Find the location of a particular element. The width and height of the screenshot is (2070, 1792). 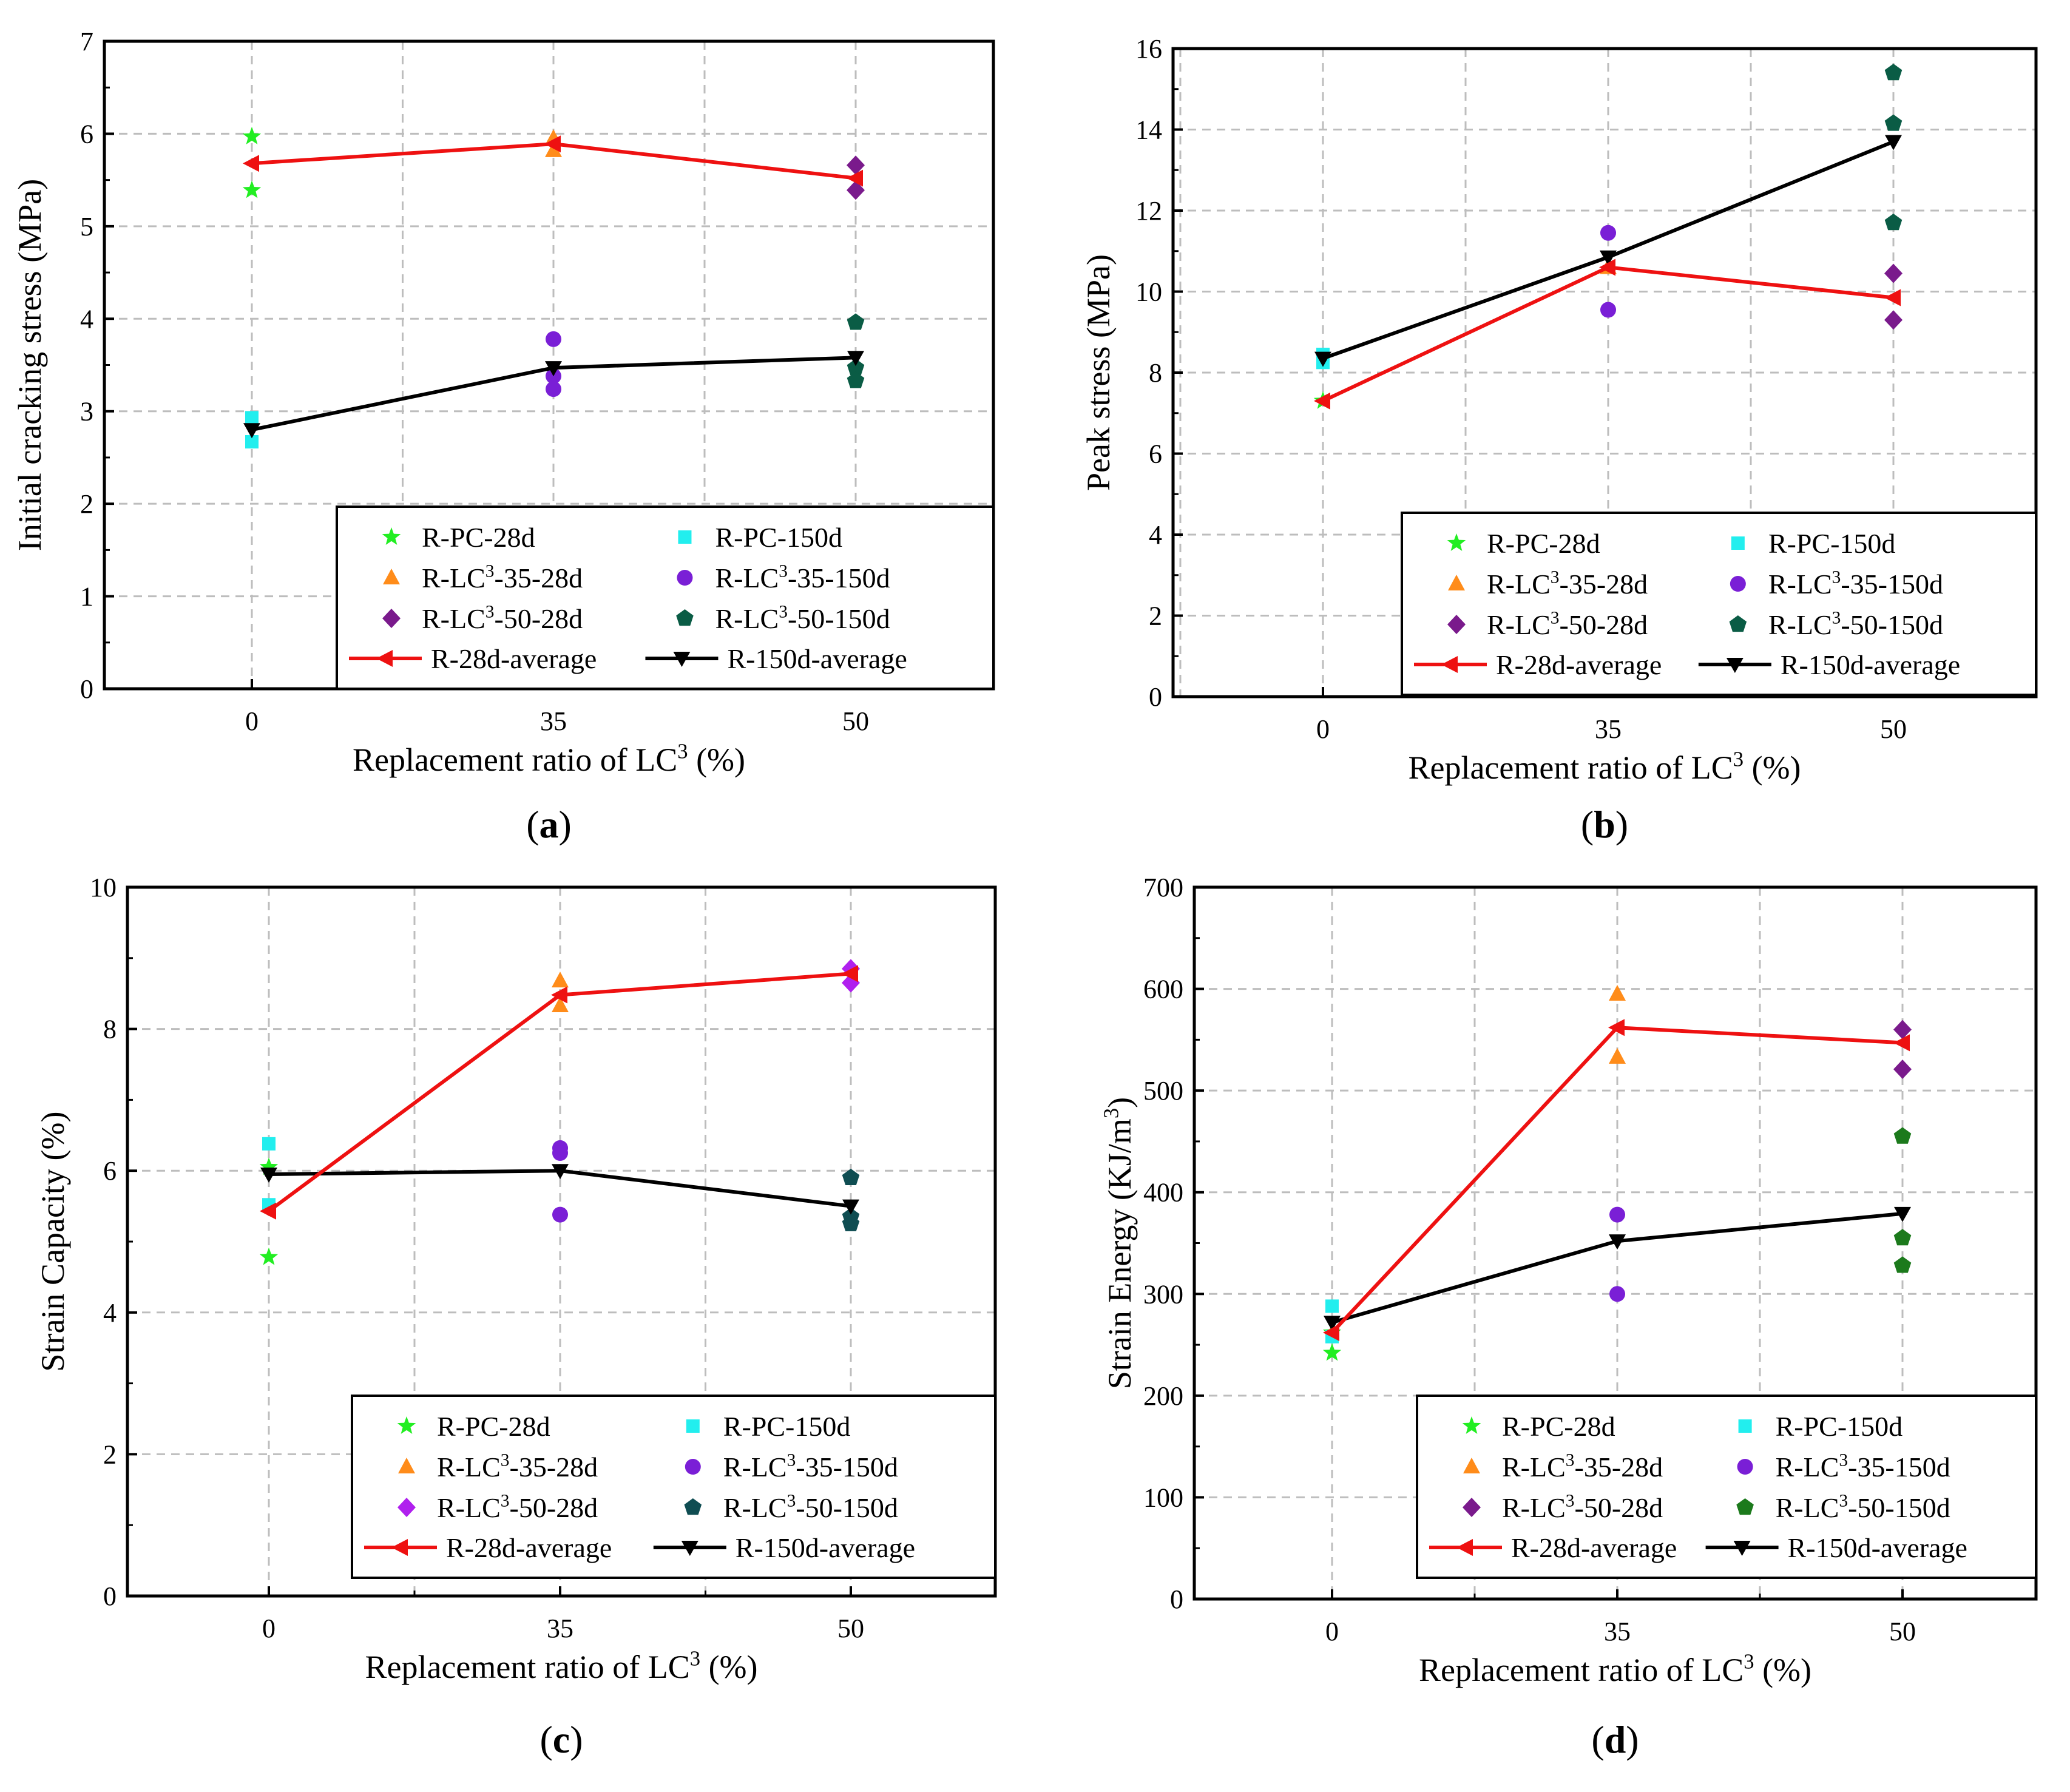

y-tick-label: 7 is located at coordinates (87, 41).